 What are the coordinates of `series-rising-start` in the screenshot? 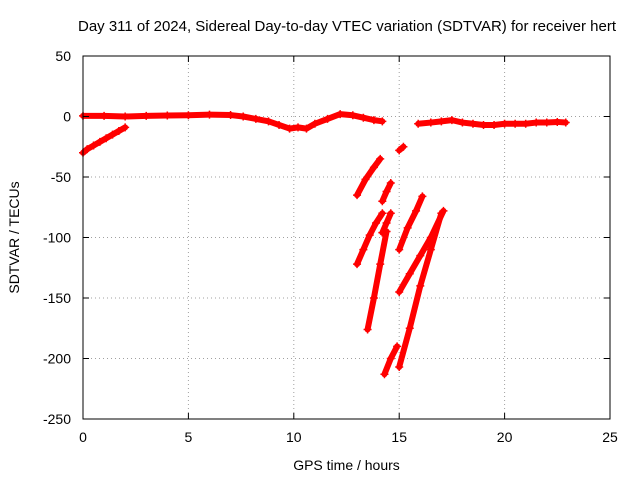 It's located at (104, 140).